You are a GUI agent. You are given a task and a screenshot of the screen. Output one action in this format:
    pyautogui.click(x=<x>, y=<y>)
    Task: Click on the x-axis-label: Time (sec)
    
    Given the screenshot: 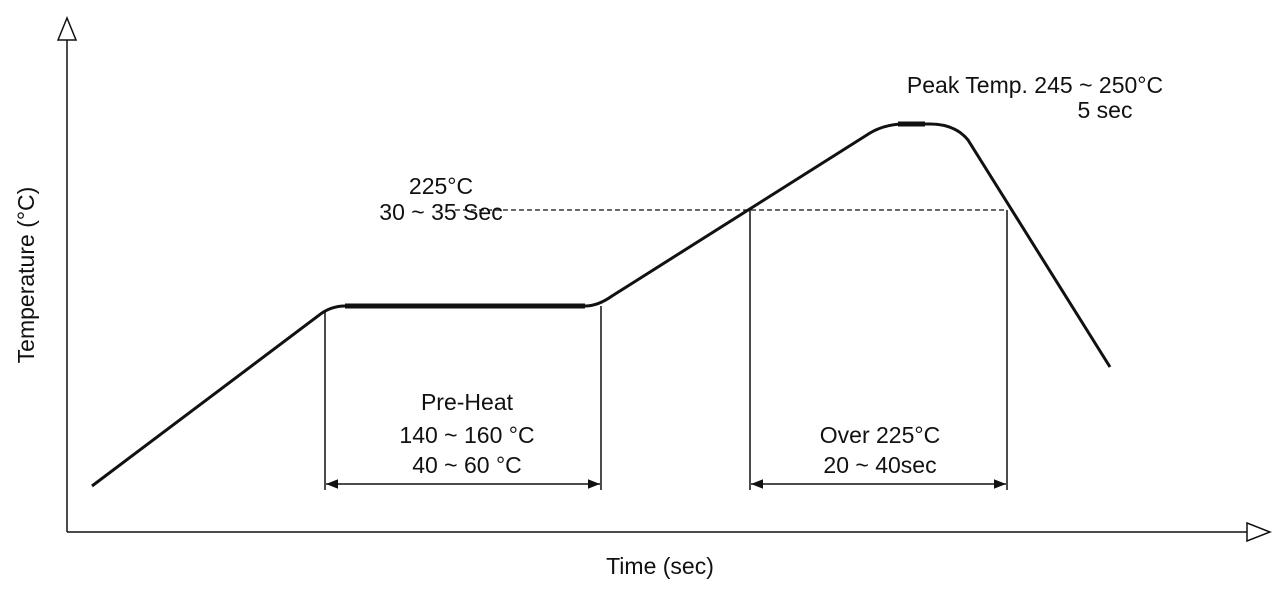 What is the action you would take?
    pyautogui.click(x=660, y=566)
    